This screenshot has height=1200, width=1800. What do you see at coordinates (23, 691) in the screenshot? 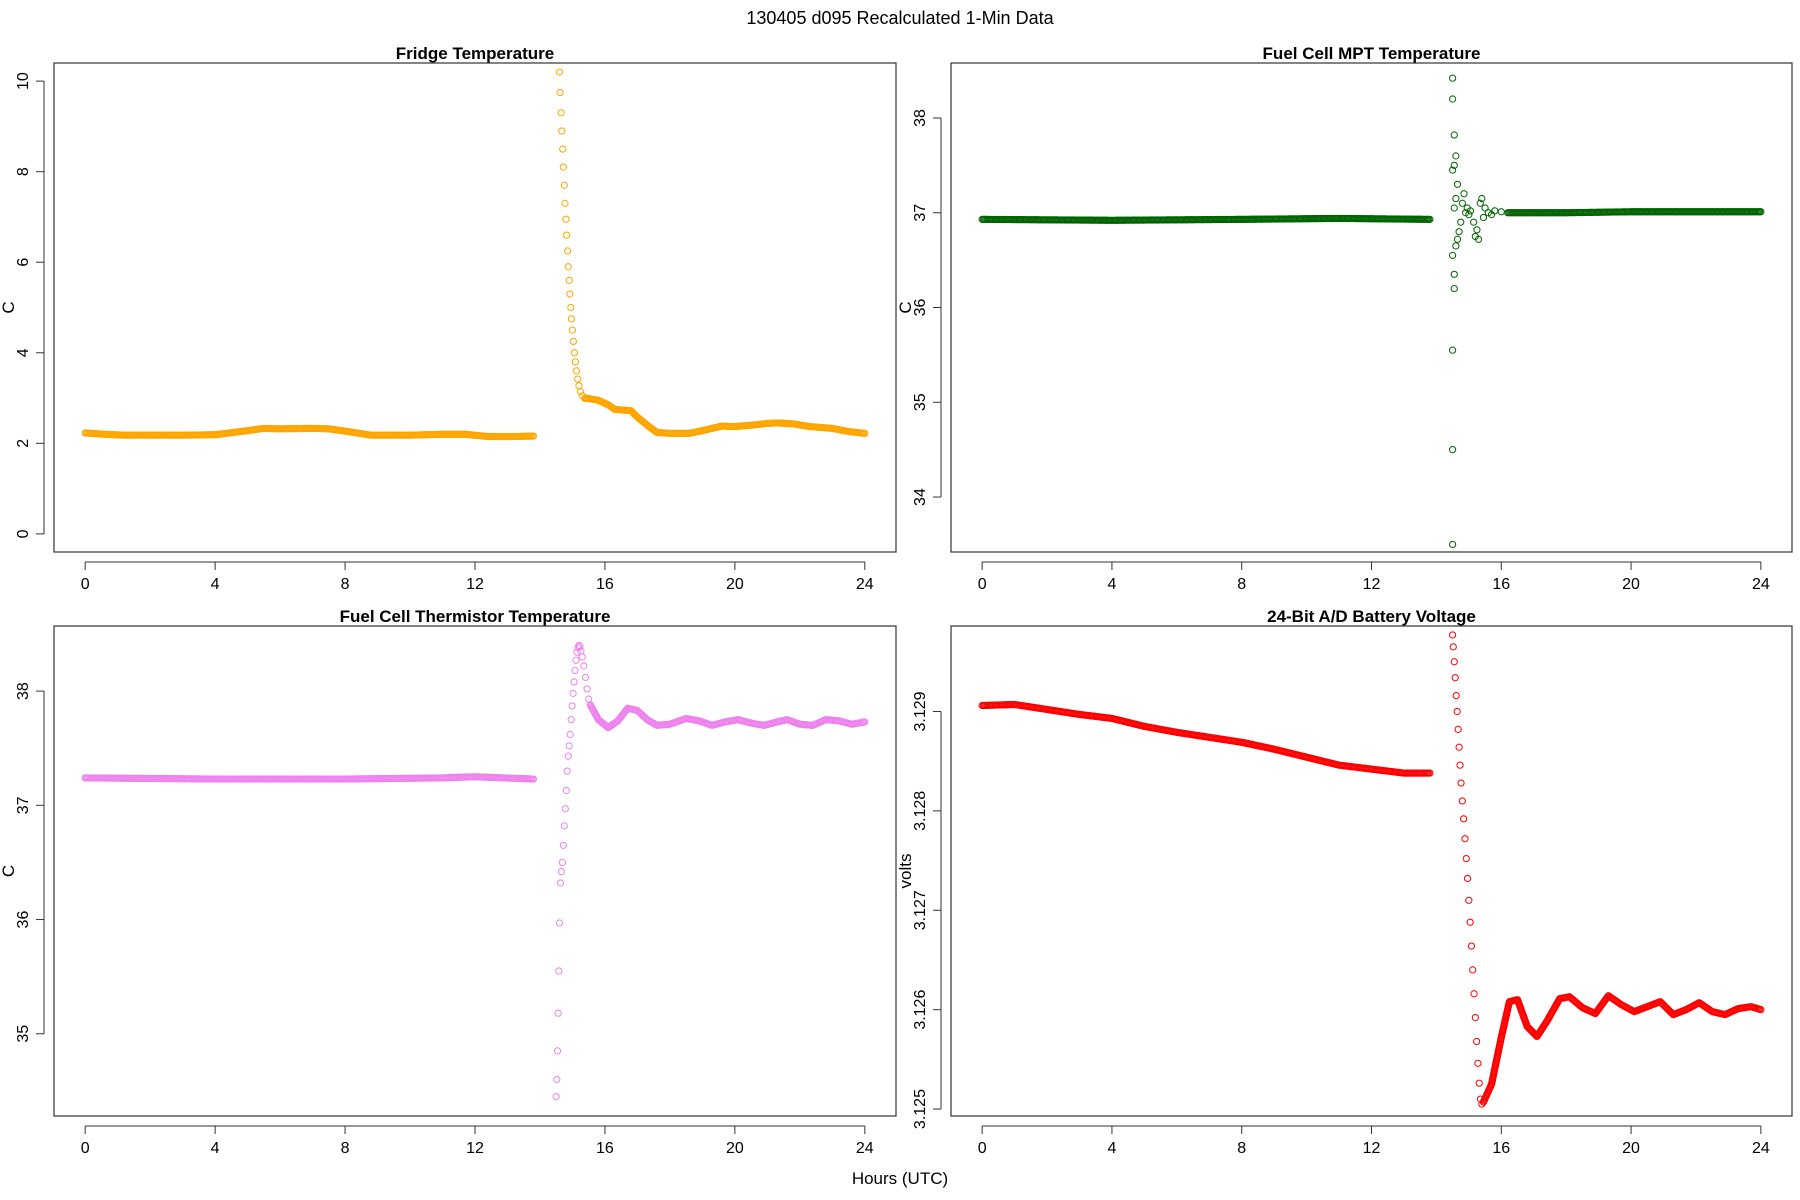
I see `chart2-y-tick-label: 38` at bounding box center [23, 691].